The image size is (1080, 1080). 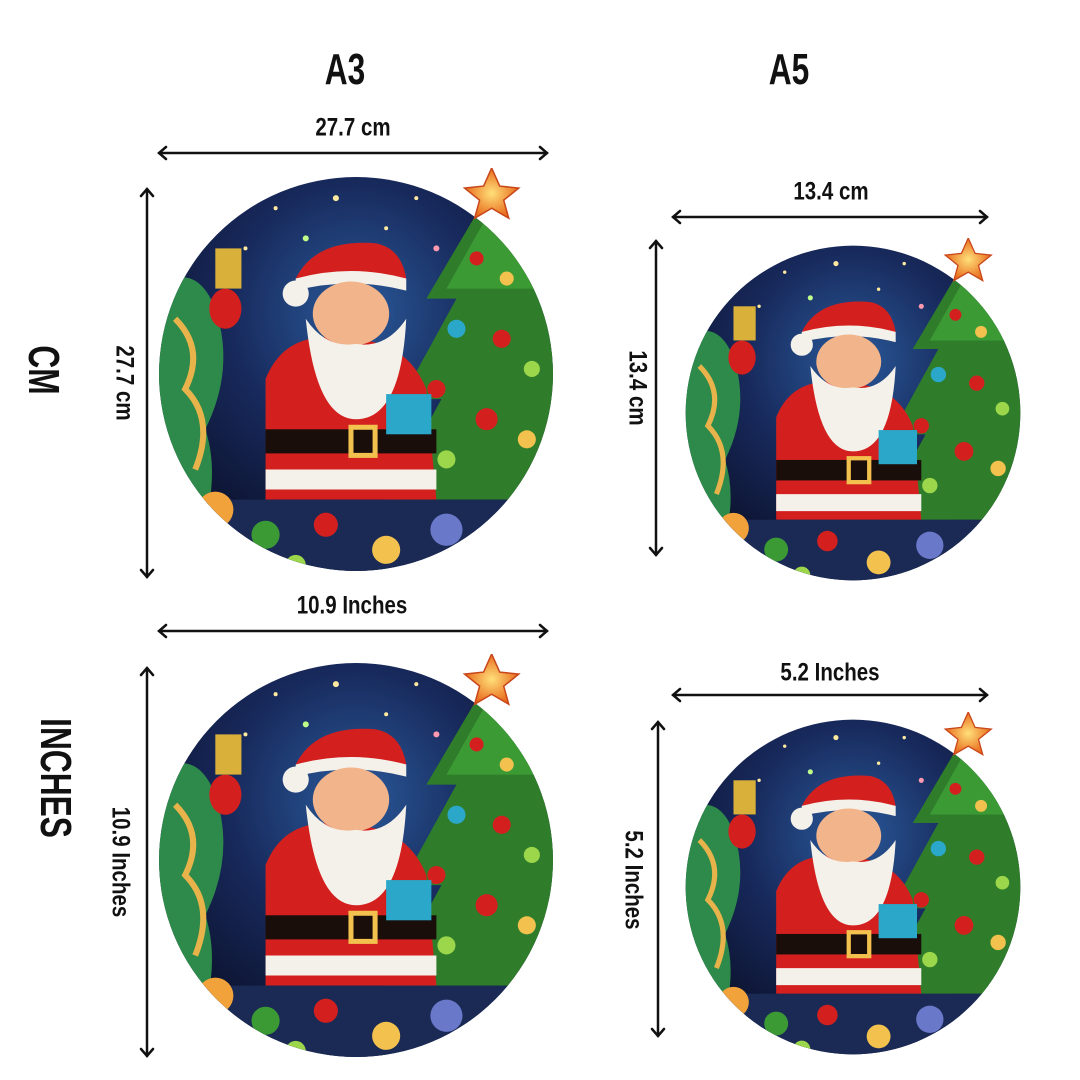 What do you see at coordinates (147, 383) in the screenshot?
I see `arrow-a3-cm-height` at bounding box center [147, 383].